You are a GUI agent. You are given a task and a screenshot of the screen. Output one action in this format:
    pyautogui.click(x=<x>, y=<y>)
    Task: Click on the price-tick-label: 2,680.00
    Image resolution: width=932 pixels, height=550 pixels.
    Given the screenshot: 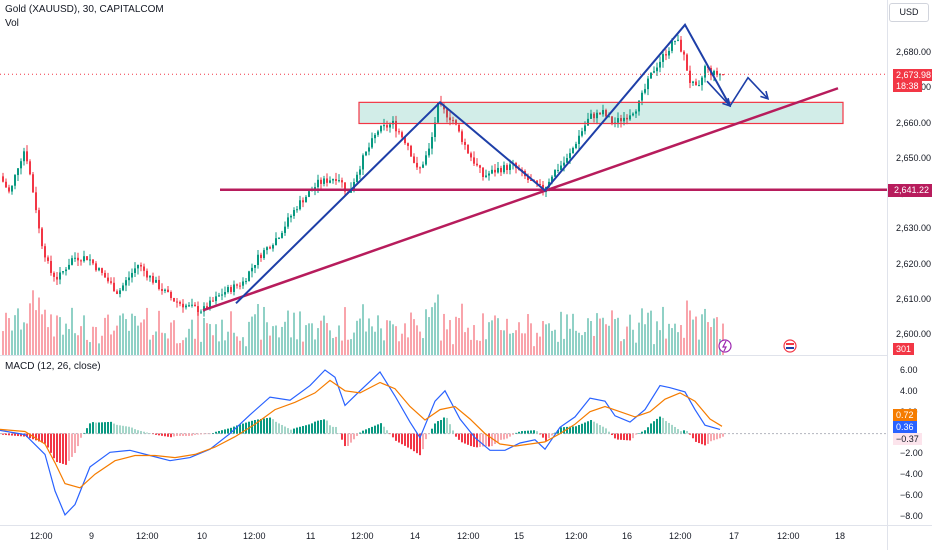 What is the action you would take?
    pyautogui.click(x=914, y=52)
    